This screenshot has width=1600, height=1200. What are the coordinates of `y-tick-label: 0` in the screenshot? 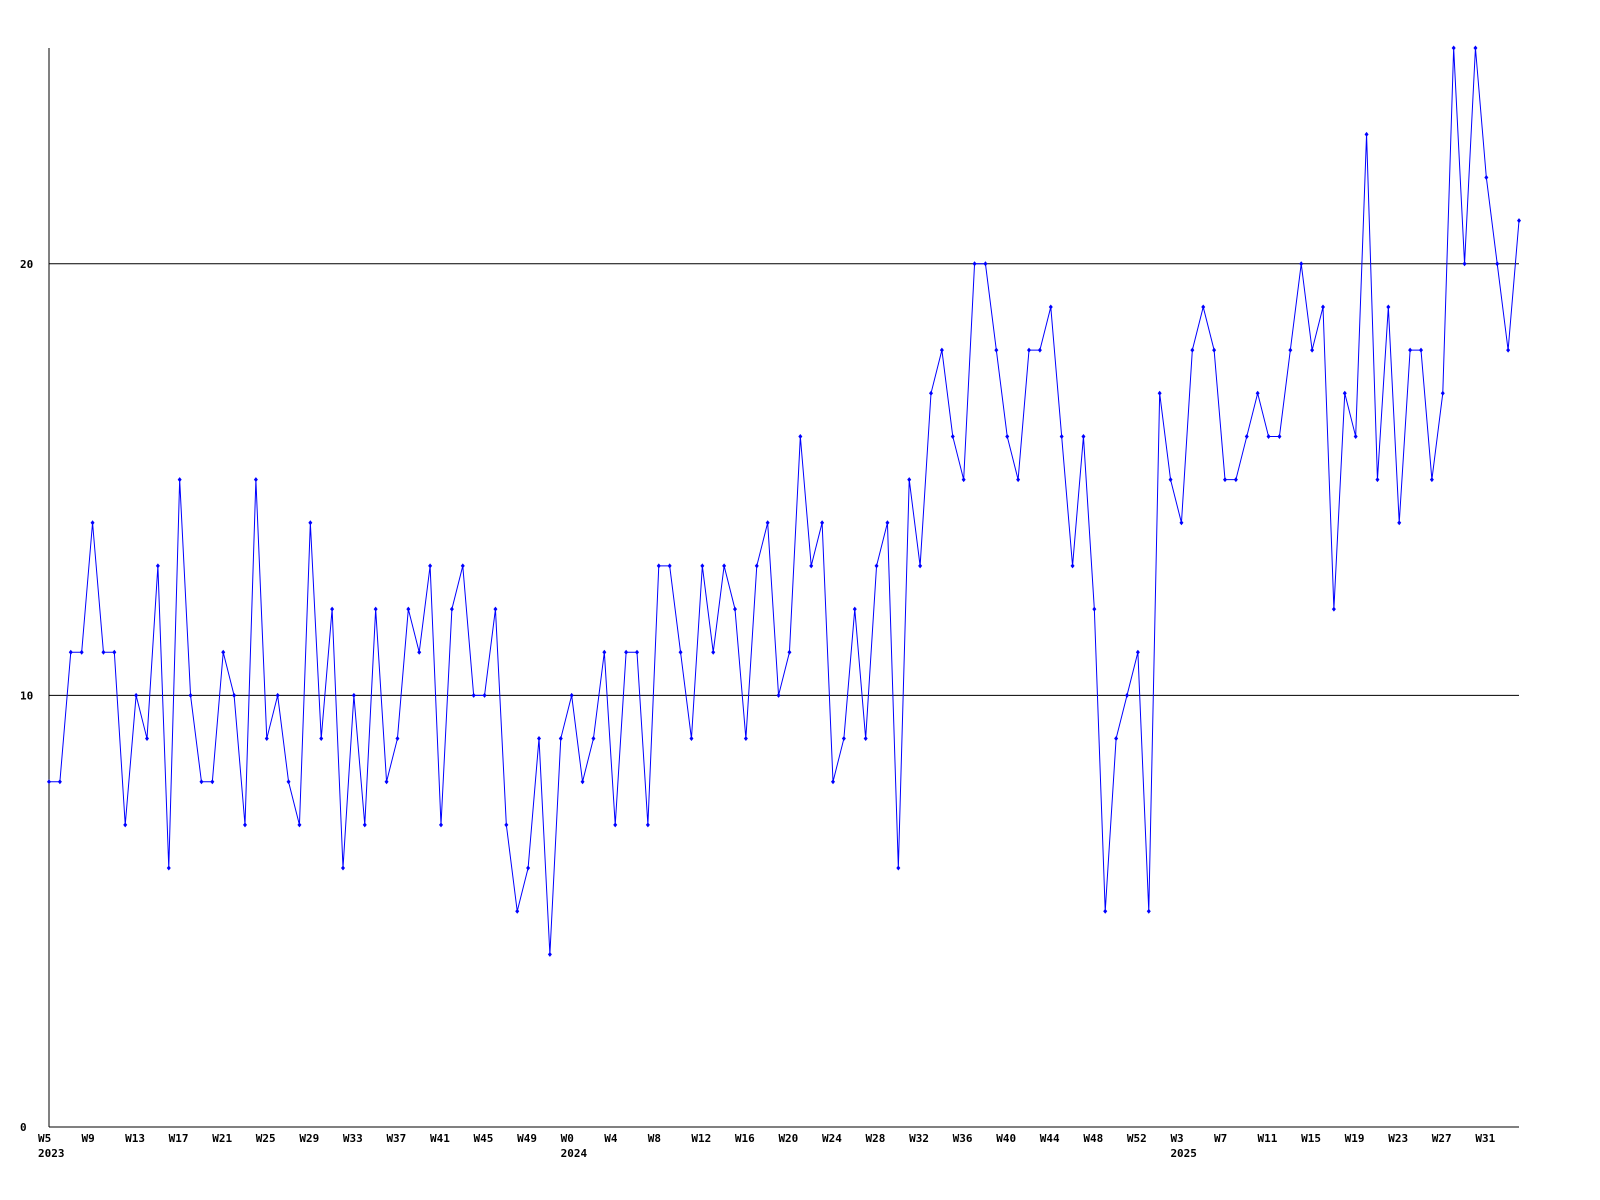 It's located at (23, 1127).